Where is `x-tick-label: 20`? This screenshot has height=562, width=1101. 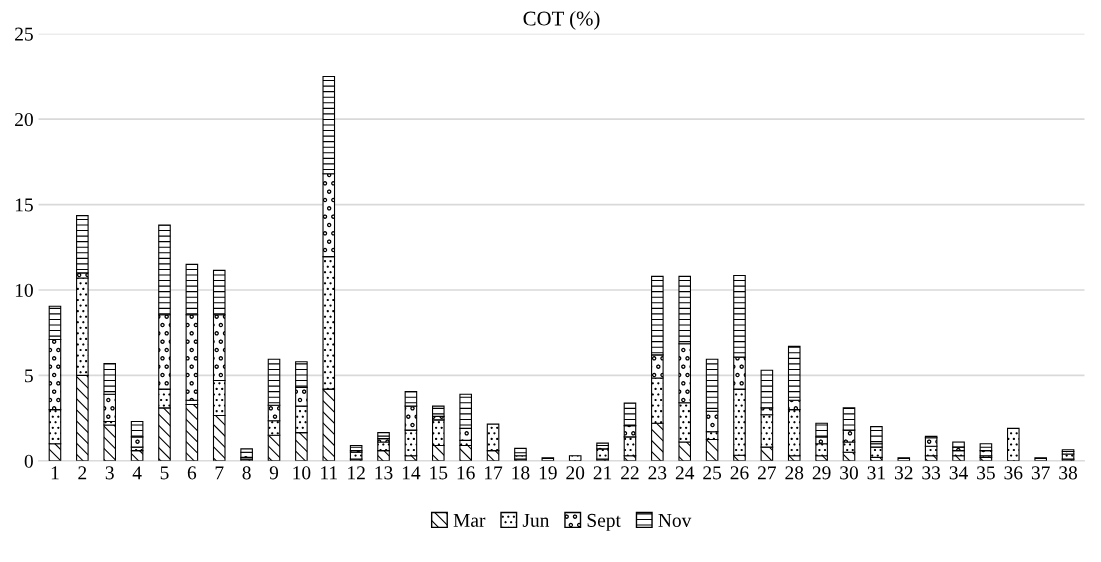
x-tick-label: 20 is located at coordinates (575, 473).